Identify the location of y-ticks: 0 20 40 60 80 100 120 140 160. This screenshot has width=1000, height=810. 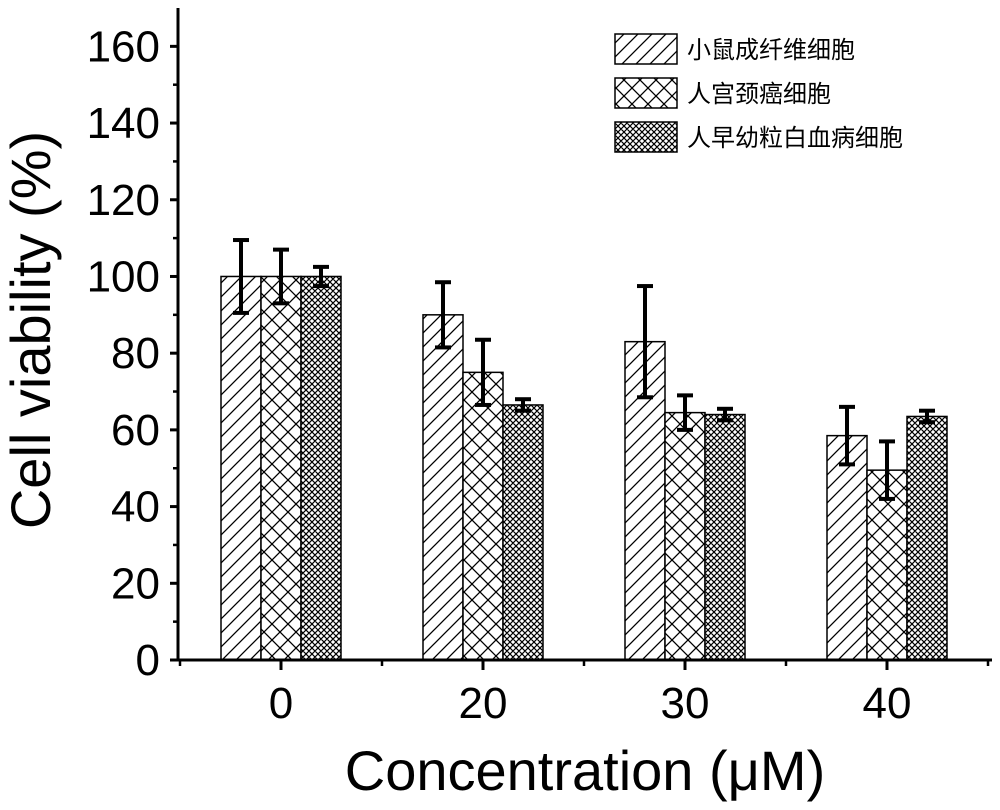
(132, 353).